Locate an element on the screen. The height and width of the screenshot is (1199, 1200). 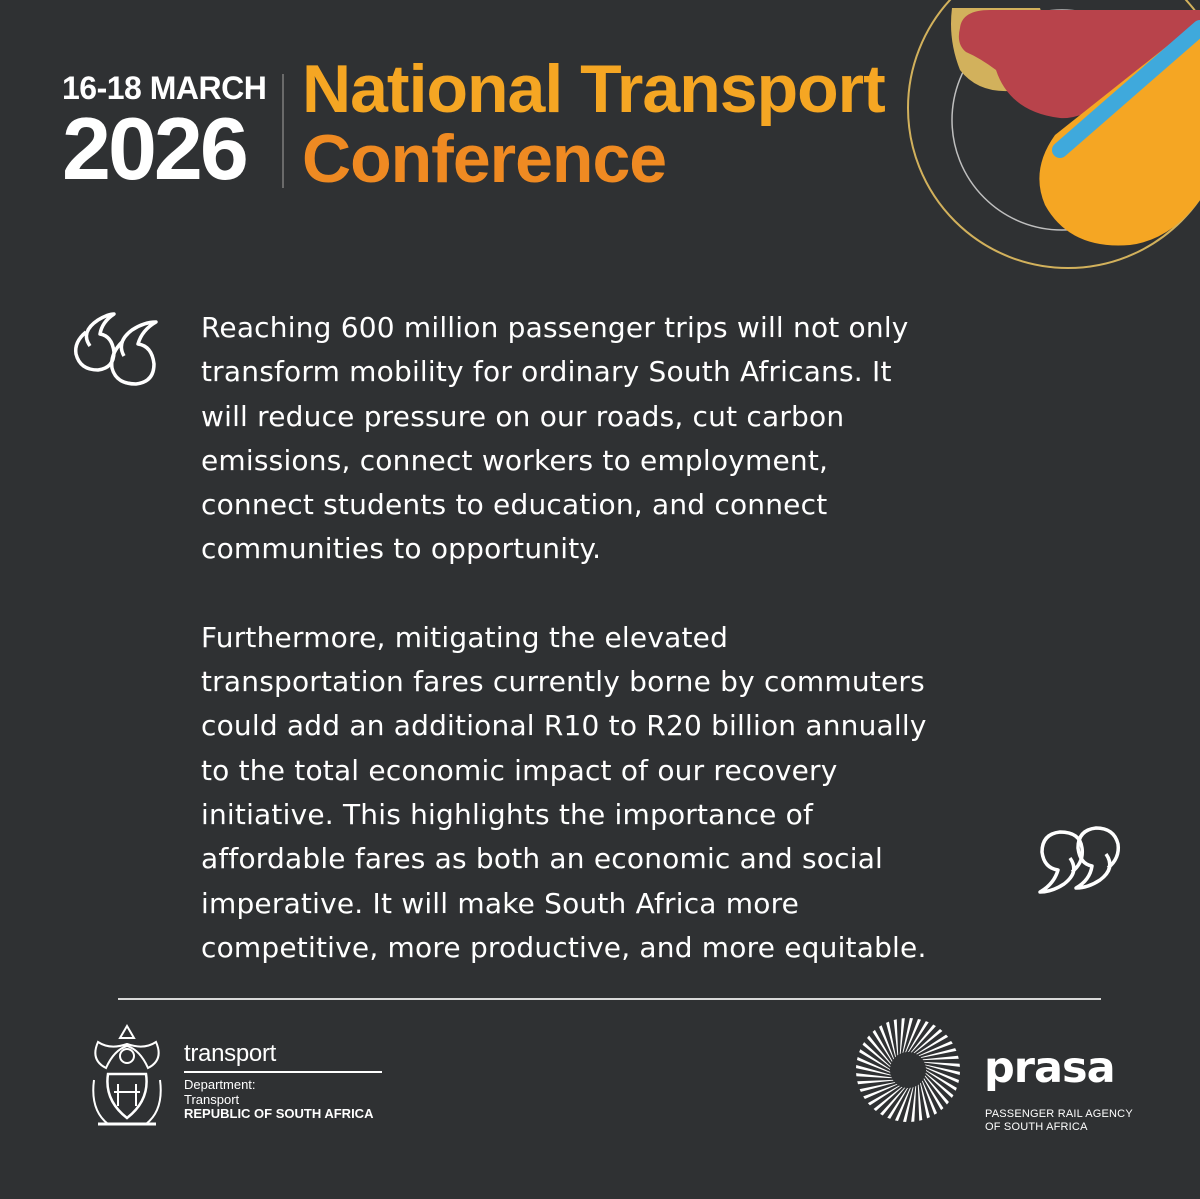
conference-title-line2: Conference is located at coordinates (484, 159).